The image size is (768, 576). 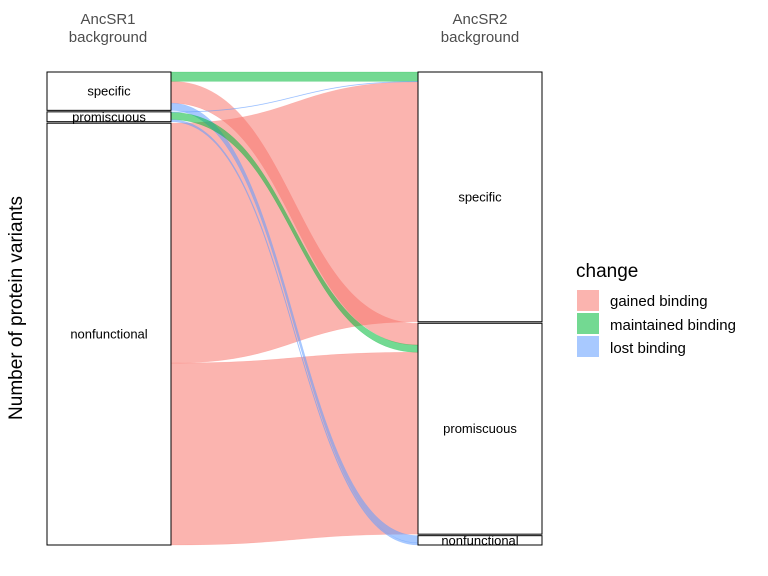 What do you see at coordinates (108, 37) in the screenshot?
I see `axis1-title-line2: background` at bounding box center [108, 37].